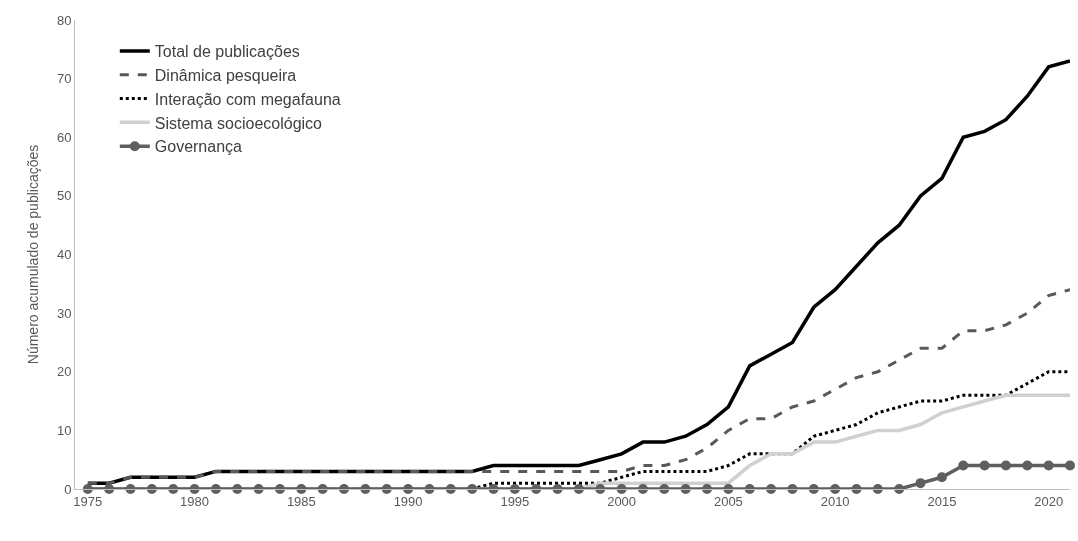  What do you see at coordinates (32, 254) in the screenshot?
I see `y-axis-title: Número acumulado de publicações` at bounding box center [32, 254].